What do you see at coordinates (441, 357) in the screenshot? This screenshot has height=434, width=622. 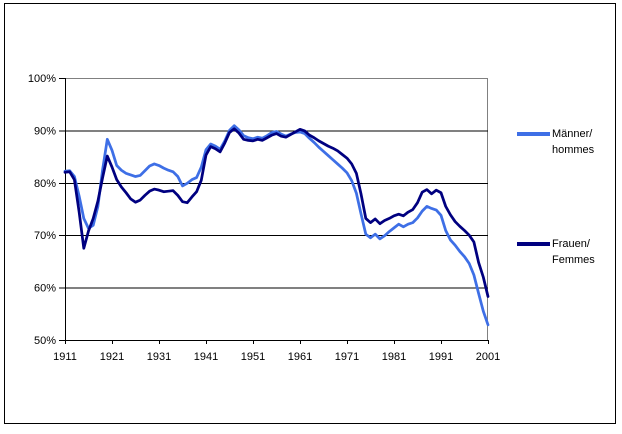 I see `x-axis-label: 1991` at bounding box center [441, 357].